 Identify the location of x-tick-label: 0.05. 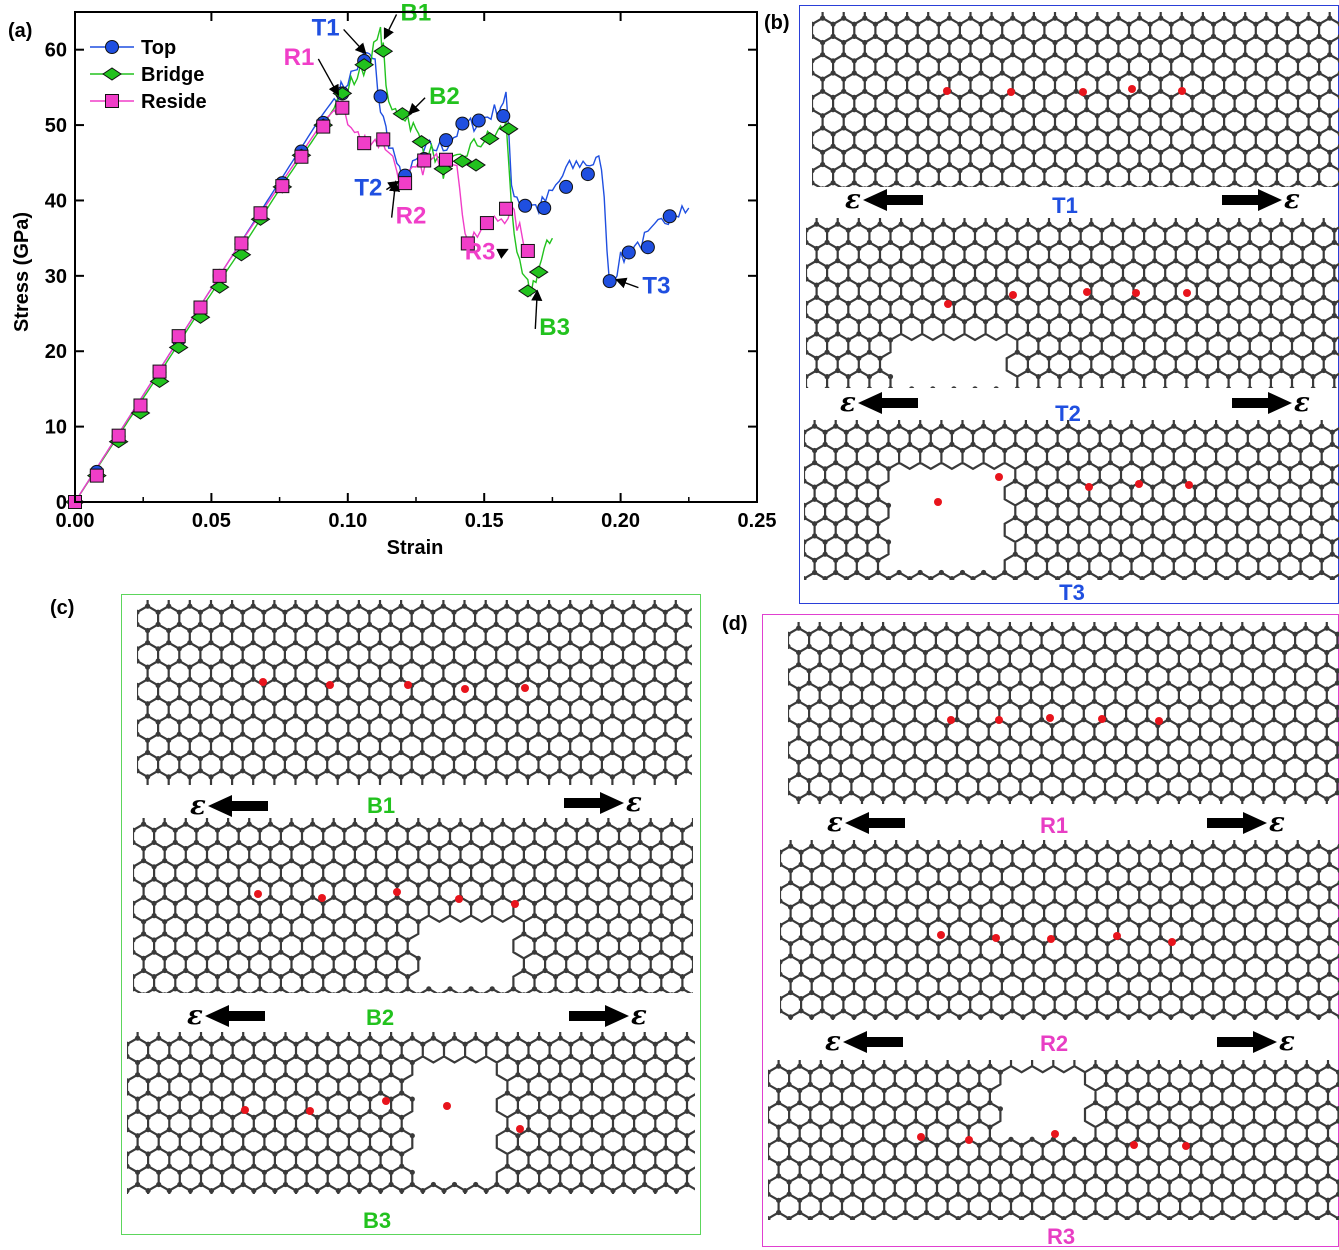
(211, 521).